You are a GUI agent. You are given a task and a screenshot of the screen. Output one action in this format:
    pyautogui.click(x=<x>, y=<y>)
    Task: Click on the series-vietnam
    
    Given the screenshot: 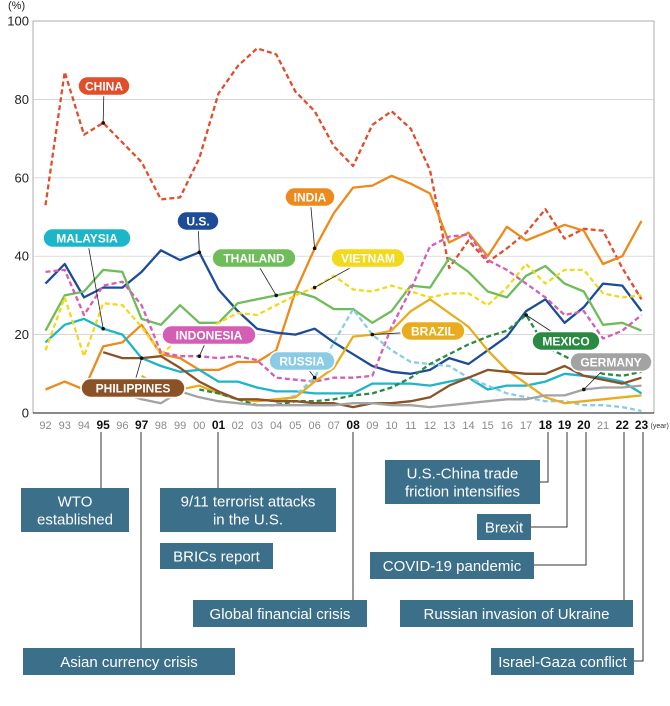 What is the action you would take?
    pyautogui.click(x=343, y=310)
    